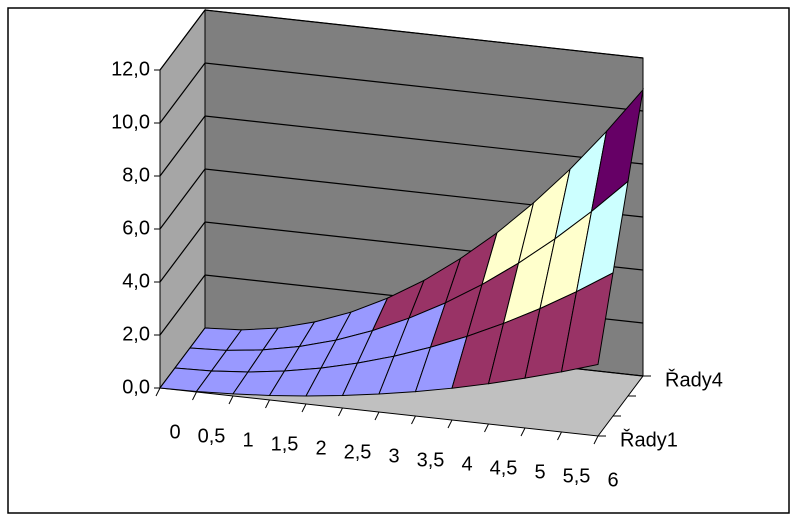 The width and height of the screenshot is (798, 522). What do you see at coordinates (320, 448) in the screenshot?
I see `x-tick-label: 2` at bounding box center [320, 448].